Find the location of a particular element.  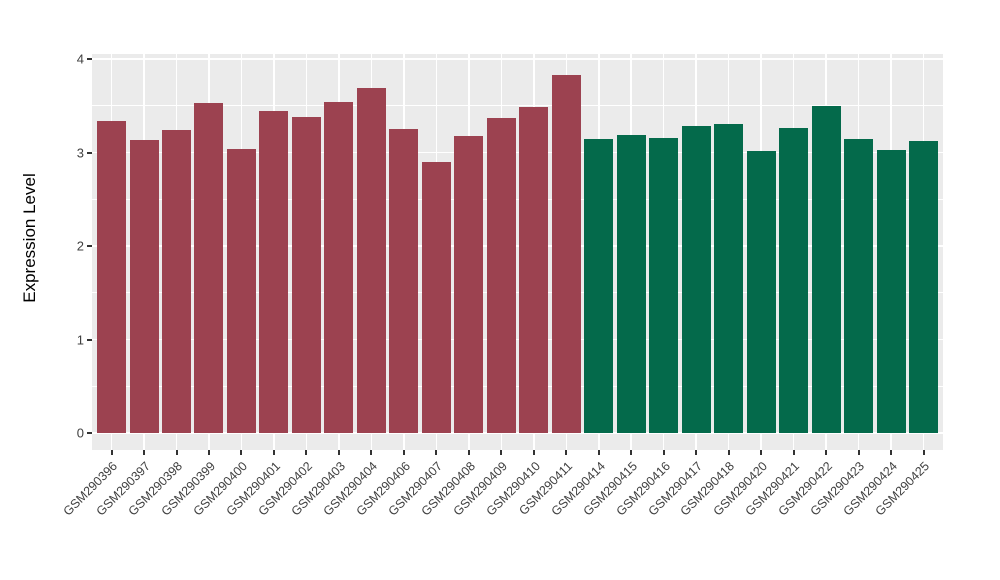

bar-GSM290400 is located at coordinates (241, 290).